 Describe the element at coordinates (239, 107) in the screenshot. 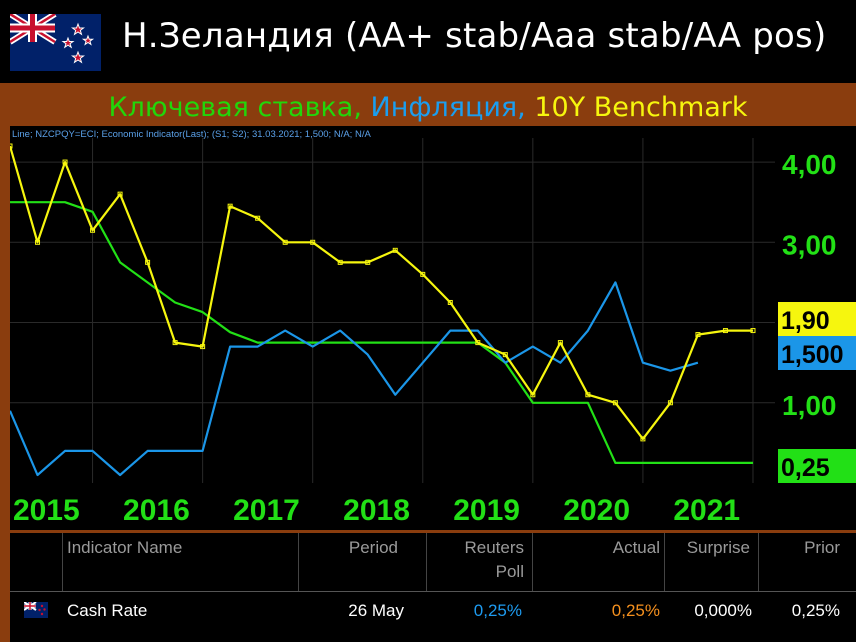

I see `subtitle-key-rate: Ключевая ставка,` at that location.